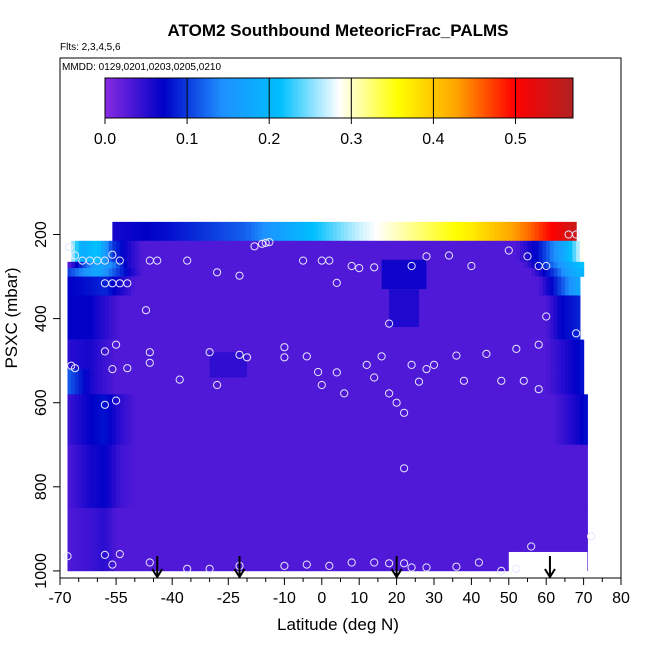 The height and width of the screenshot is (650, 650). What do you see at coordinates (228, 365) in the screenshot?
I see `heatmap-patch` at bounding box center [228, 365].